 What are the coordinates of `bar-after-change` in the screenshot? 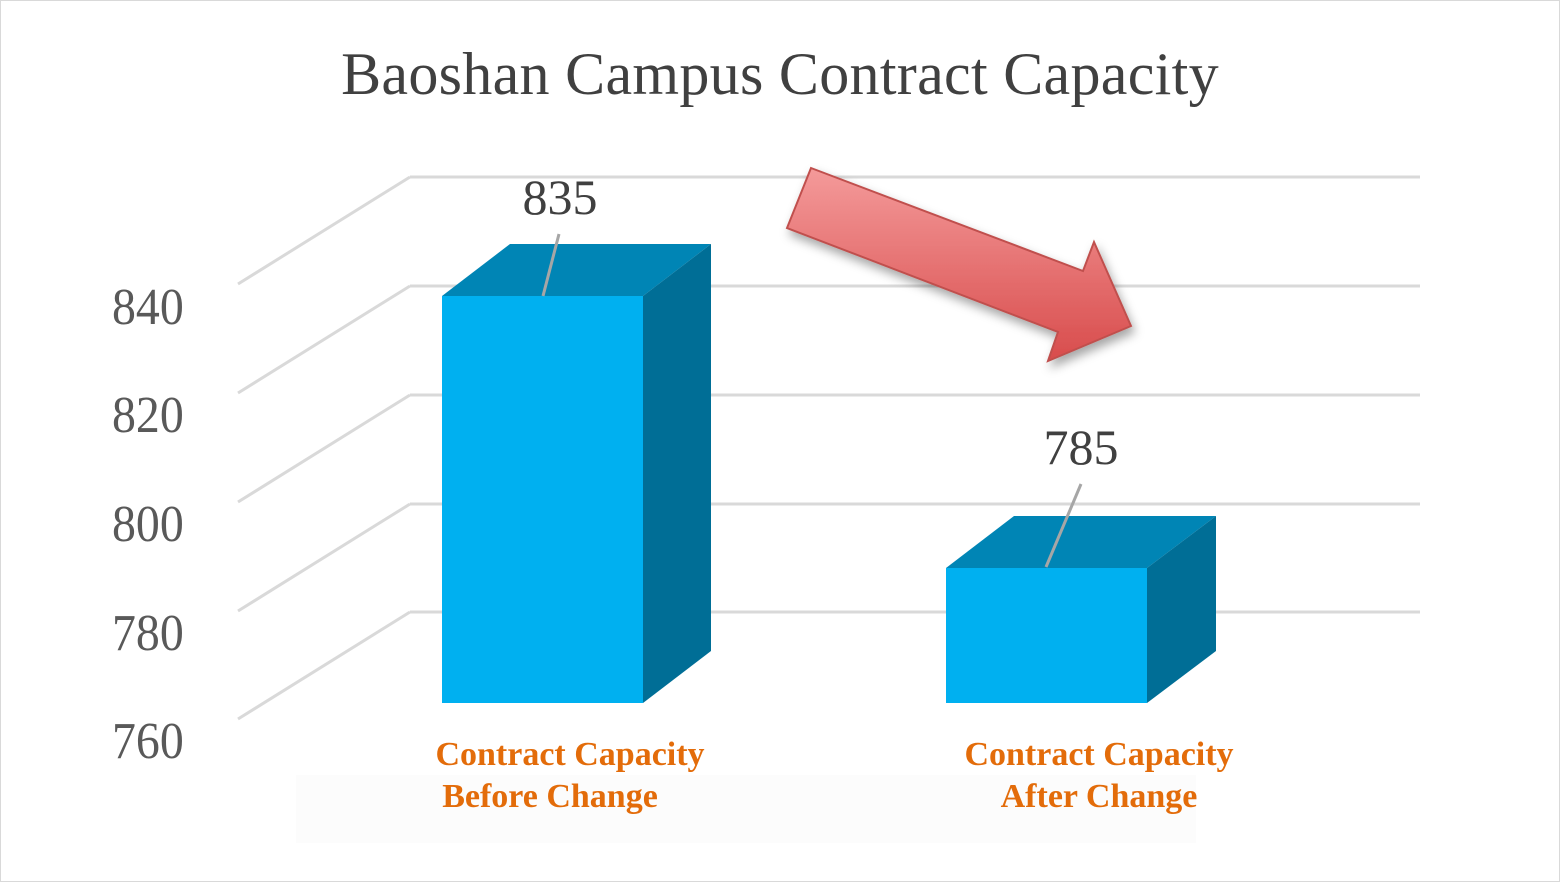 It's located at (1081, 593).